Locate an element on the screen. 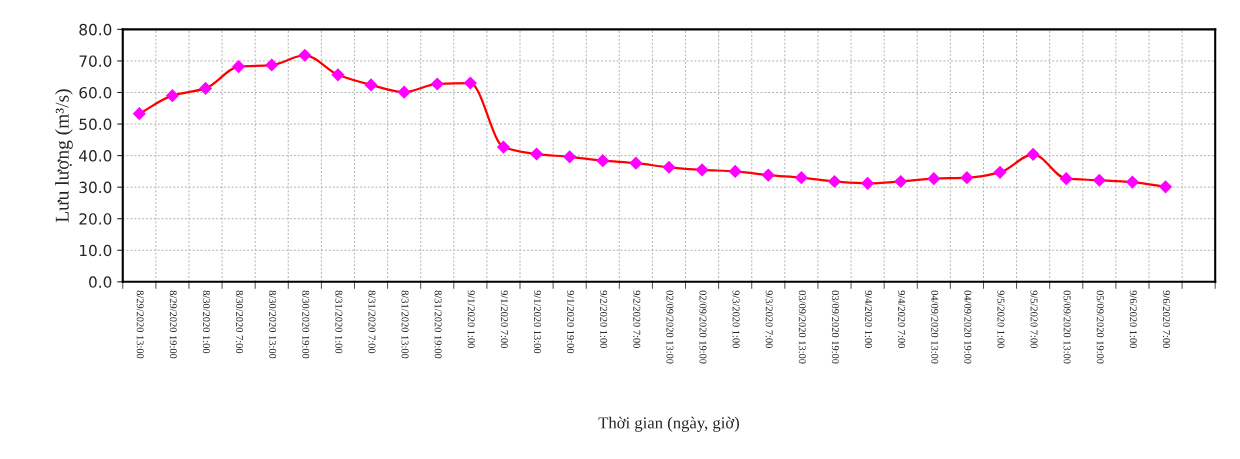 The image size is (1240, 459). x-tick-label: 9/2/2020 7:00 is located at coordinates (637, 319).